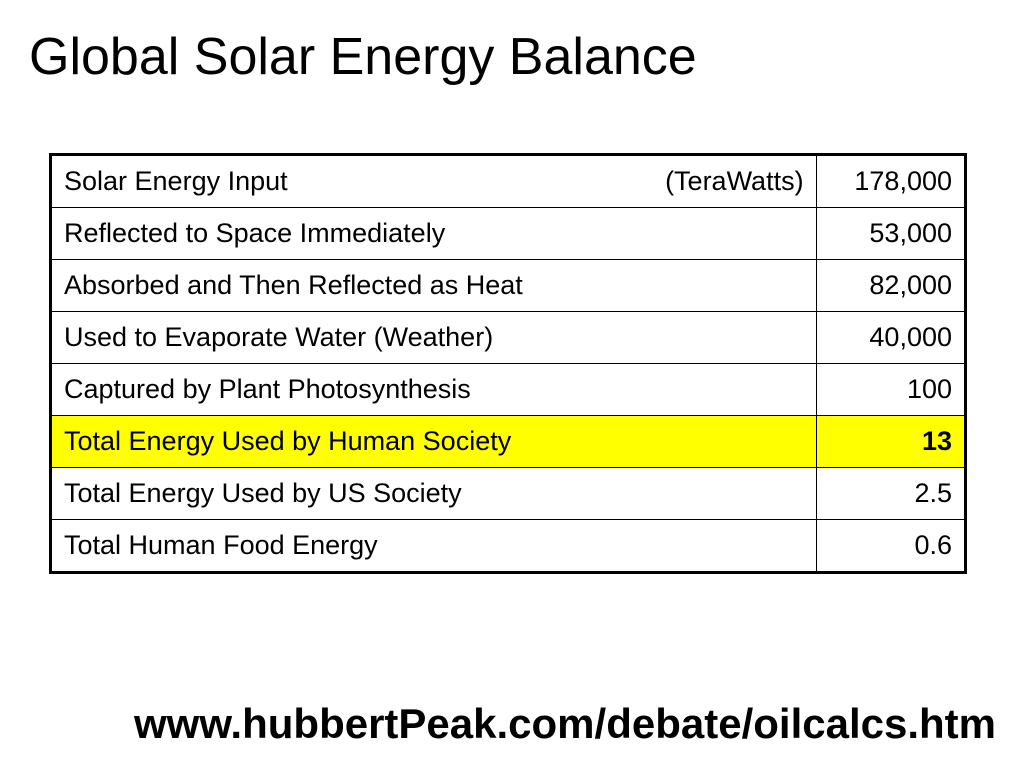  What do you see at coordinates (363, 57) in the screenshot?
I see `slide-title: Global Solar Energy Balance` at bounding box center [363, 57].